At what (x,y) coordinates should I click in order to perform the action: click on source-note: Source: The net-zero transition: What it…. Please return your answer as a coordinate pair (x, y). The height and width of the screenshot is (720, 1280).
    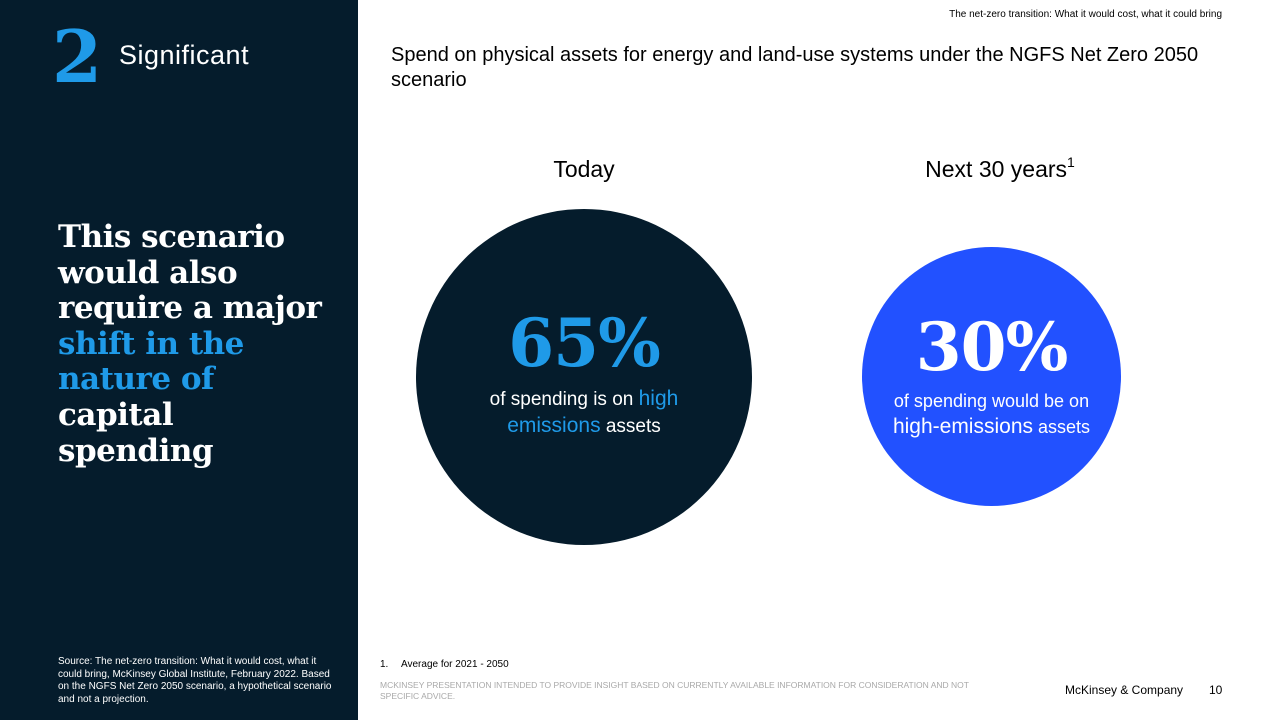
    Looking at the image, I should click on (195, 680).